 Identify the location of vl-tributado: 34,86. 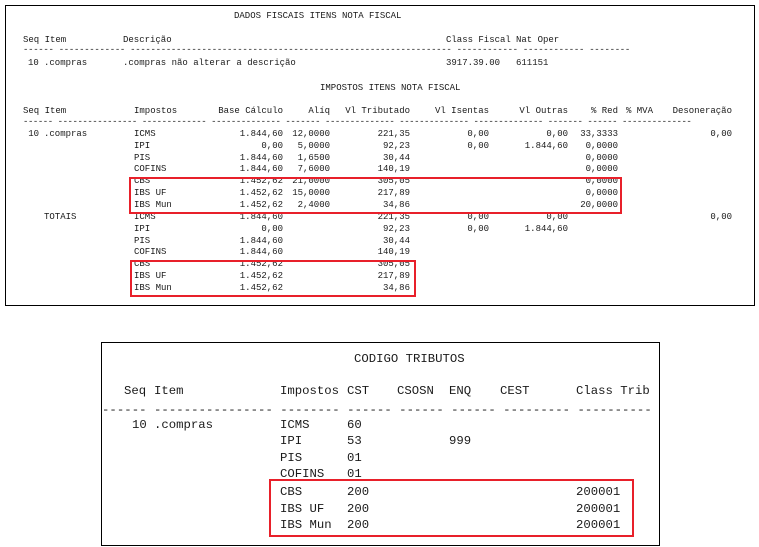
(396, 204).